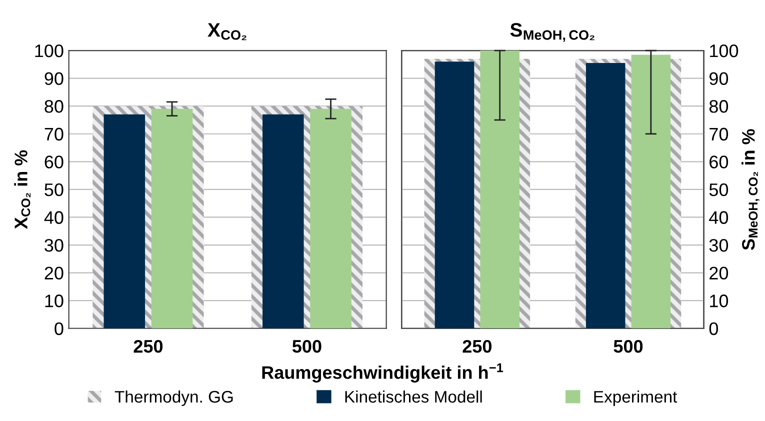  Describe the element at coordinates (751, 189) in the screenshot. I see `y2-axis-title: S$_{MeOH,CO₂}$ in %` at that location.